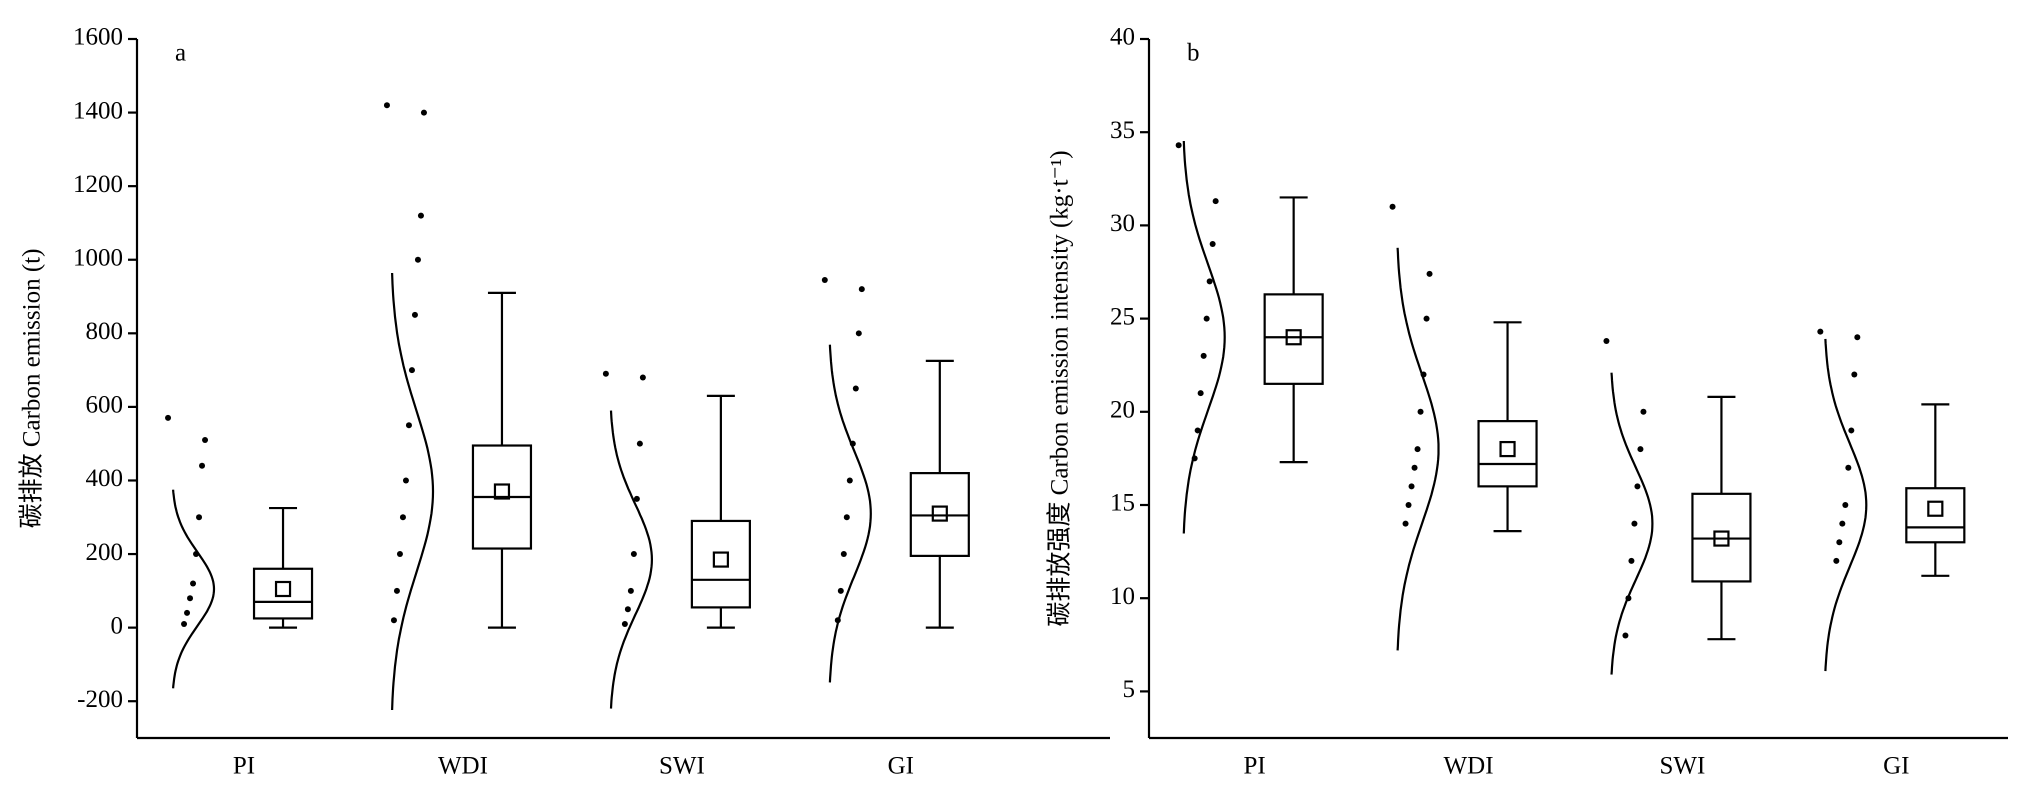  What do you see at coordinates (98, 184) in the screenshot?
I see `y-tick-label: 1200` at bounding box center [98, 184].